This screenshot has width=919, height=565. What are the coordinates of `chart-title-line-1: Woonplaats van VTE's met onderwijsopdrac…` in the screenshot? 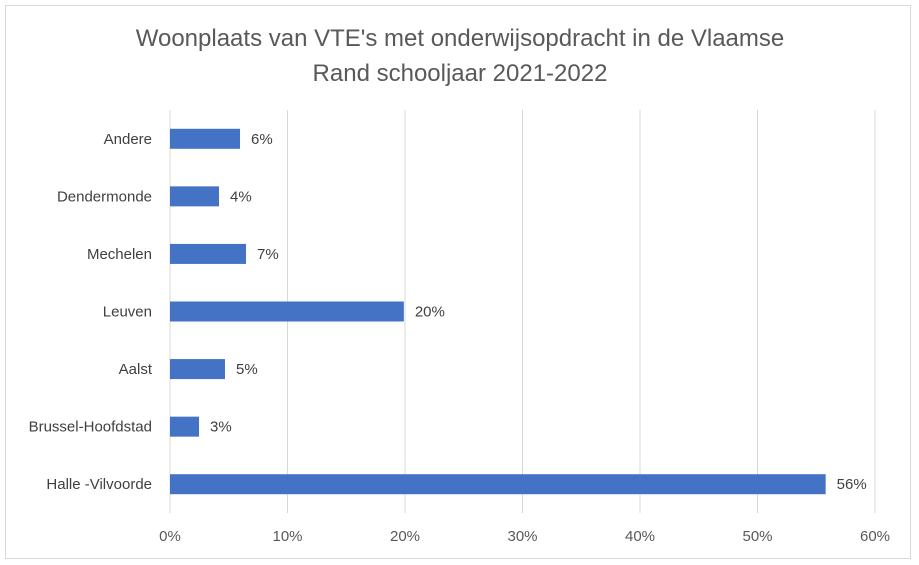 It's located at (460, 38).